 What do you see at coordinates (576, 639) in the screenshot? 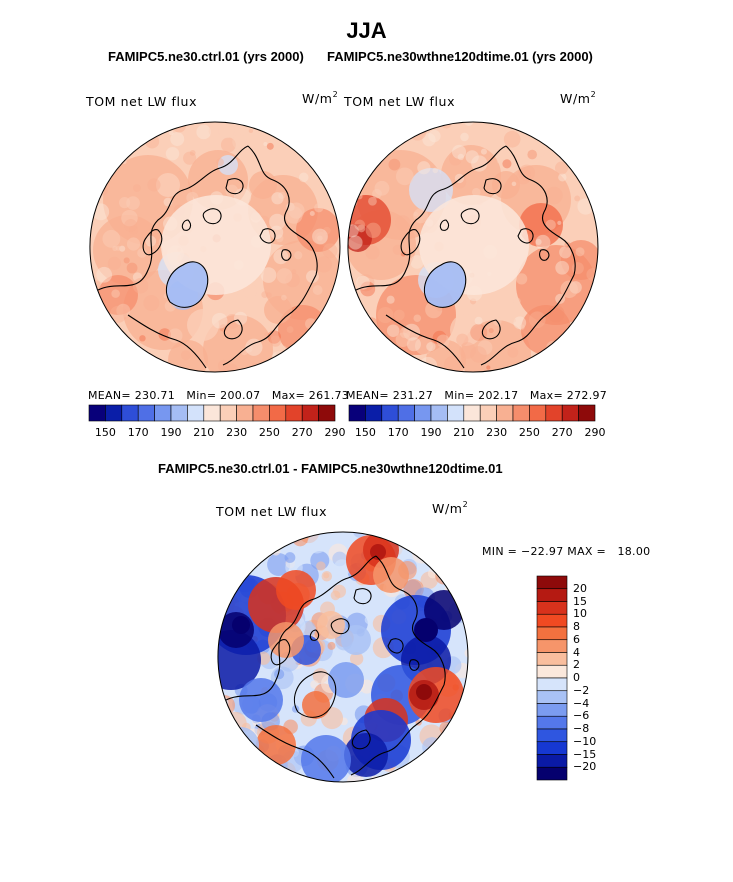
I see `diff-colorbar-tick-label: 6` at bounding box center [576, 639].